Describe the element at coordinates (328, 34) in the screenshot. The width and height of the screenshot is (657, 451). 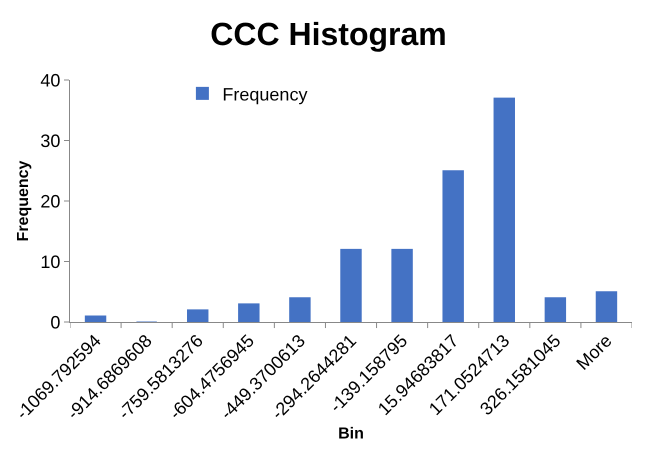
I see `chart-title: CCC Histogram` at that location.